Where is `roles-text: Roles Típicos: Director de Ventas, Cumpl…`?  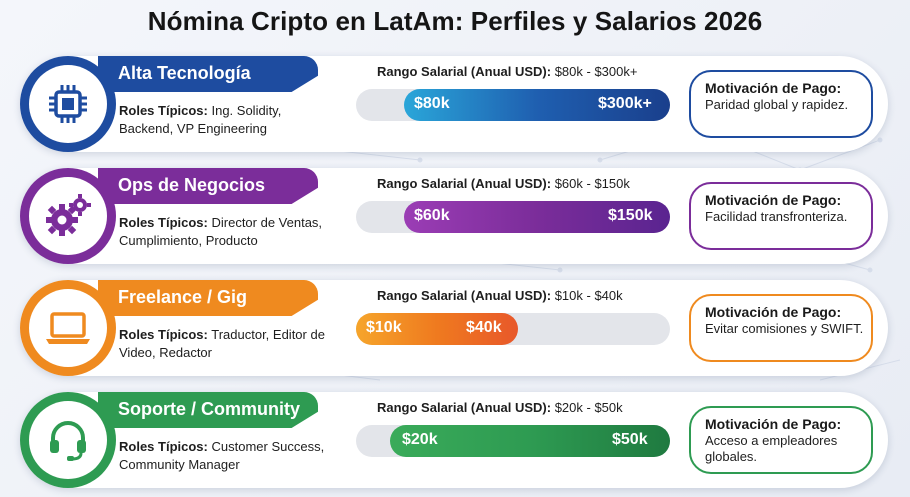 roles-text: Roles Típicos: Director de Ventas, Cumpl… is located at coordinates (221, 231).